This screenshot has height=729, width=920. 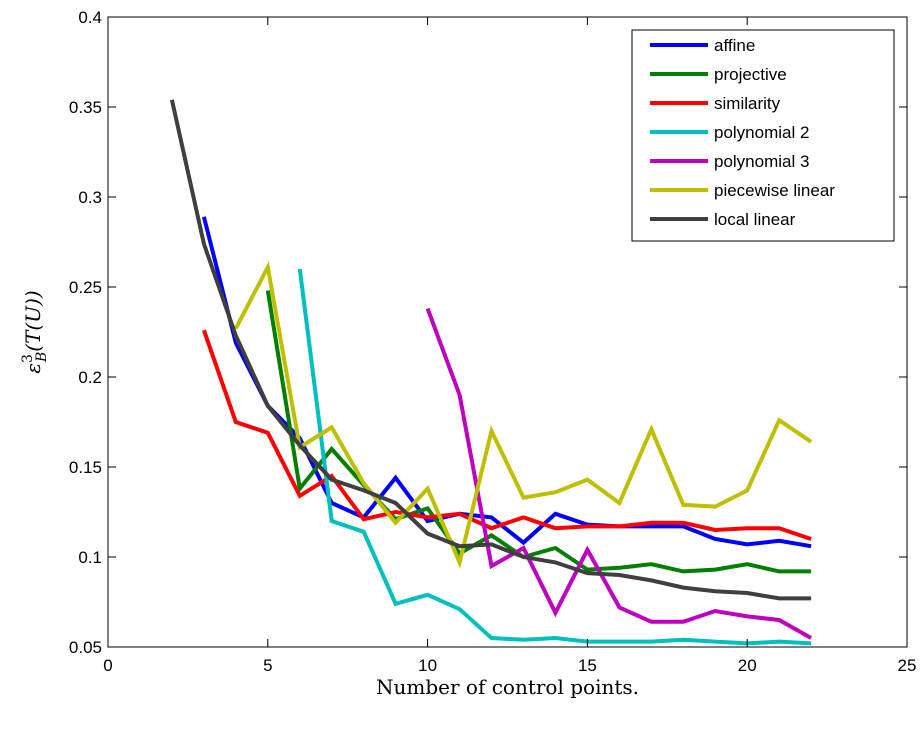 I want to click on y-tick-label: 0.1, so click(x=90, y=557).